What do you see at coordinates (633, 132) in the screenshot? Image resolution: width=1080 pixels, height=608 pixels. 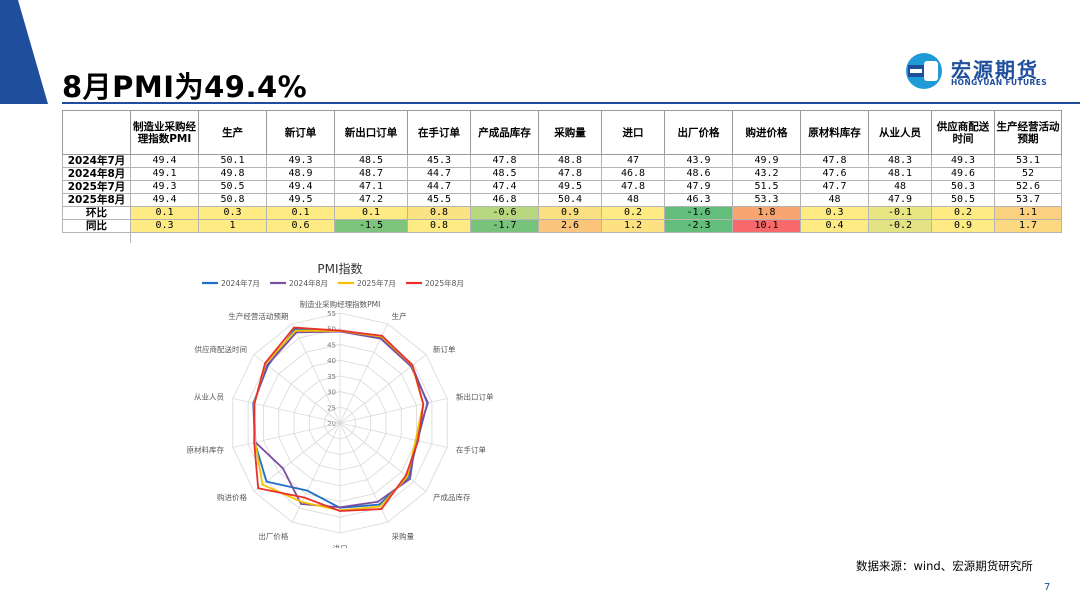 I see `header-cell: 进口` at bounding box center [633, 132].